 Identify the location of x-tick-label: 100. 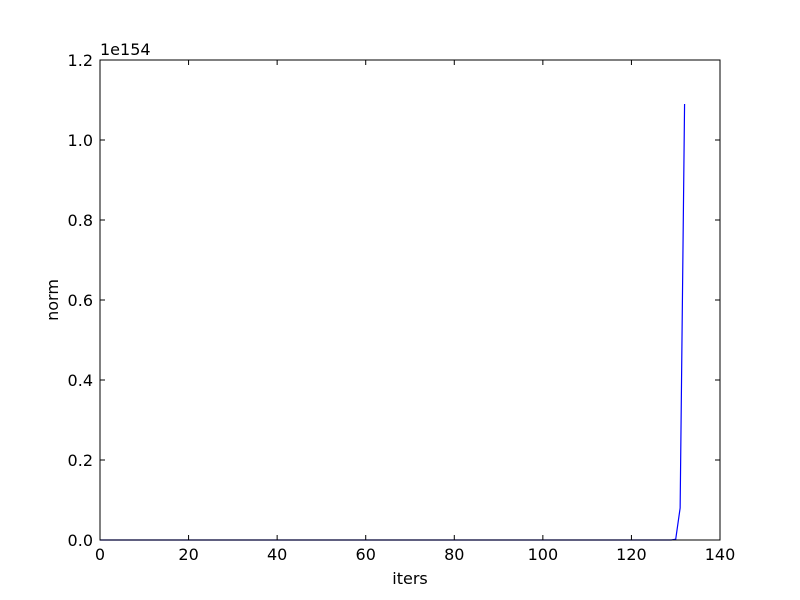
(543, 554).